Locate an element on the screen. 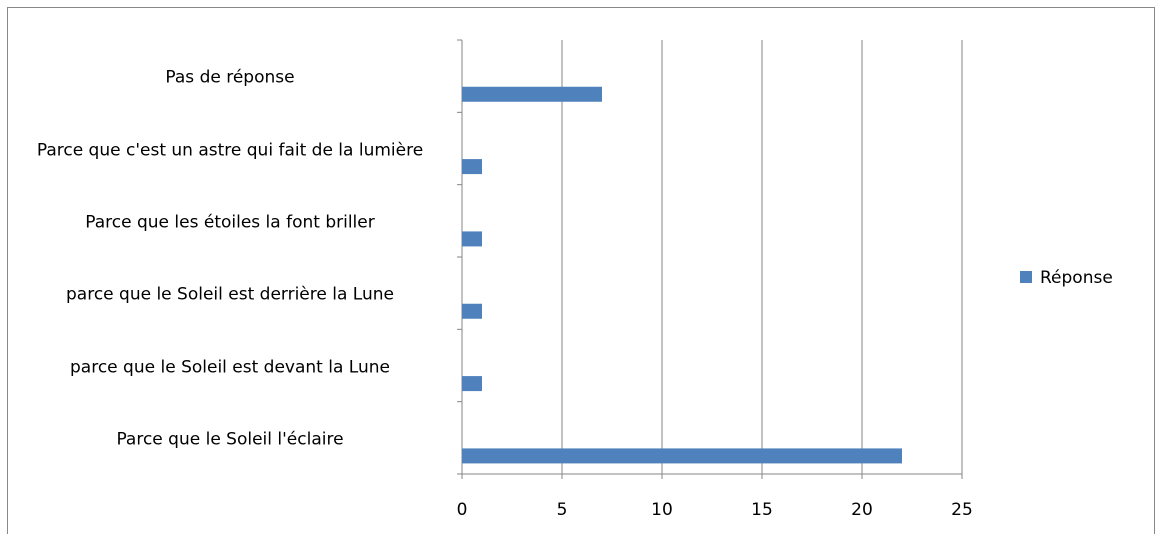  x-tick-label: 25 is located at coordinates (962, 510).